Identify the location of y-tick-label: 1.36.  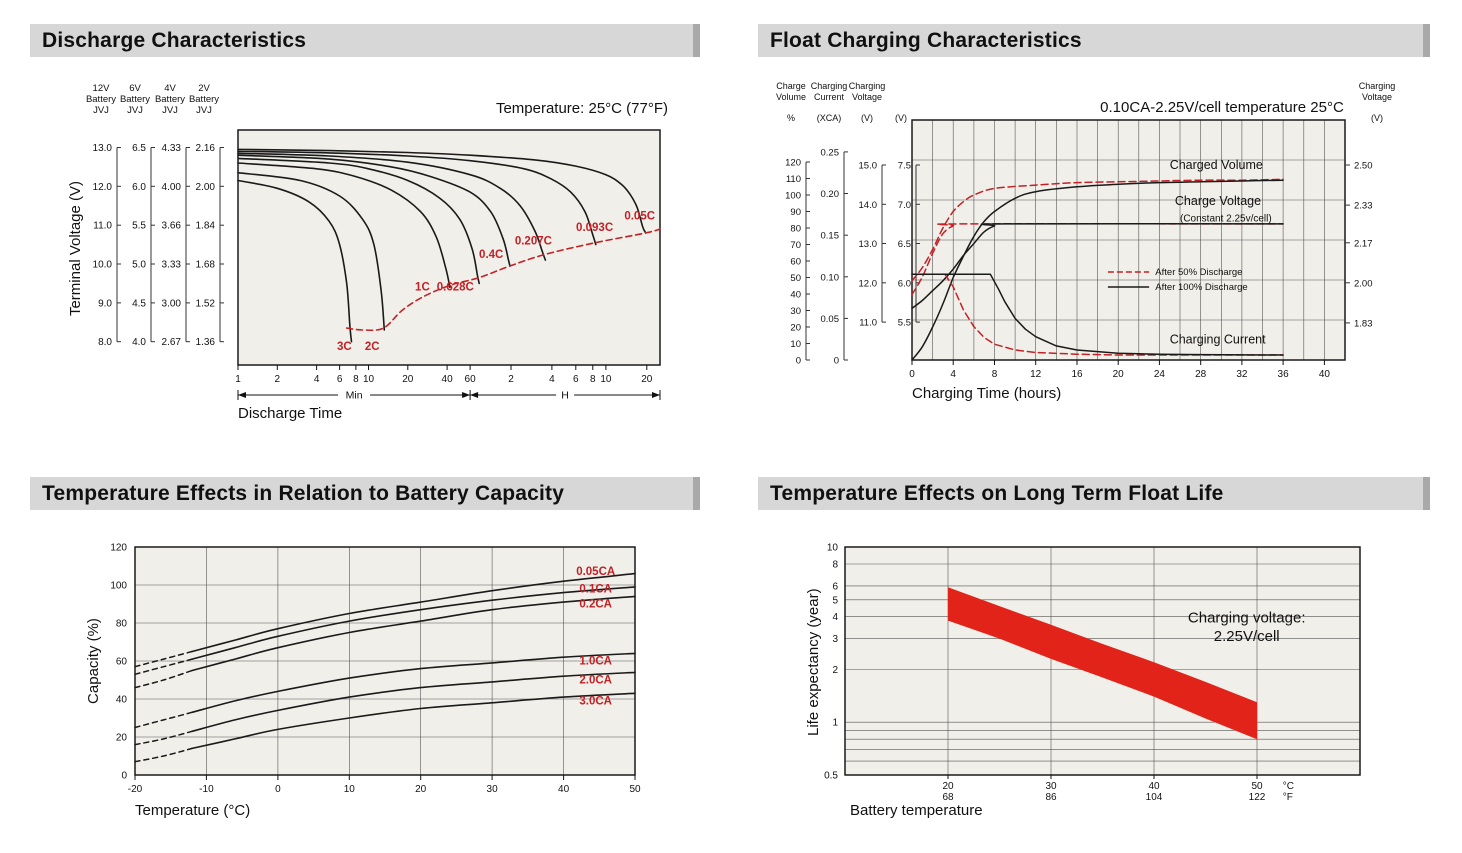
(206, 342).